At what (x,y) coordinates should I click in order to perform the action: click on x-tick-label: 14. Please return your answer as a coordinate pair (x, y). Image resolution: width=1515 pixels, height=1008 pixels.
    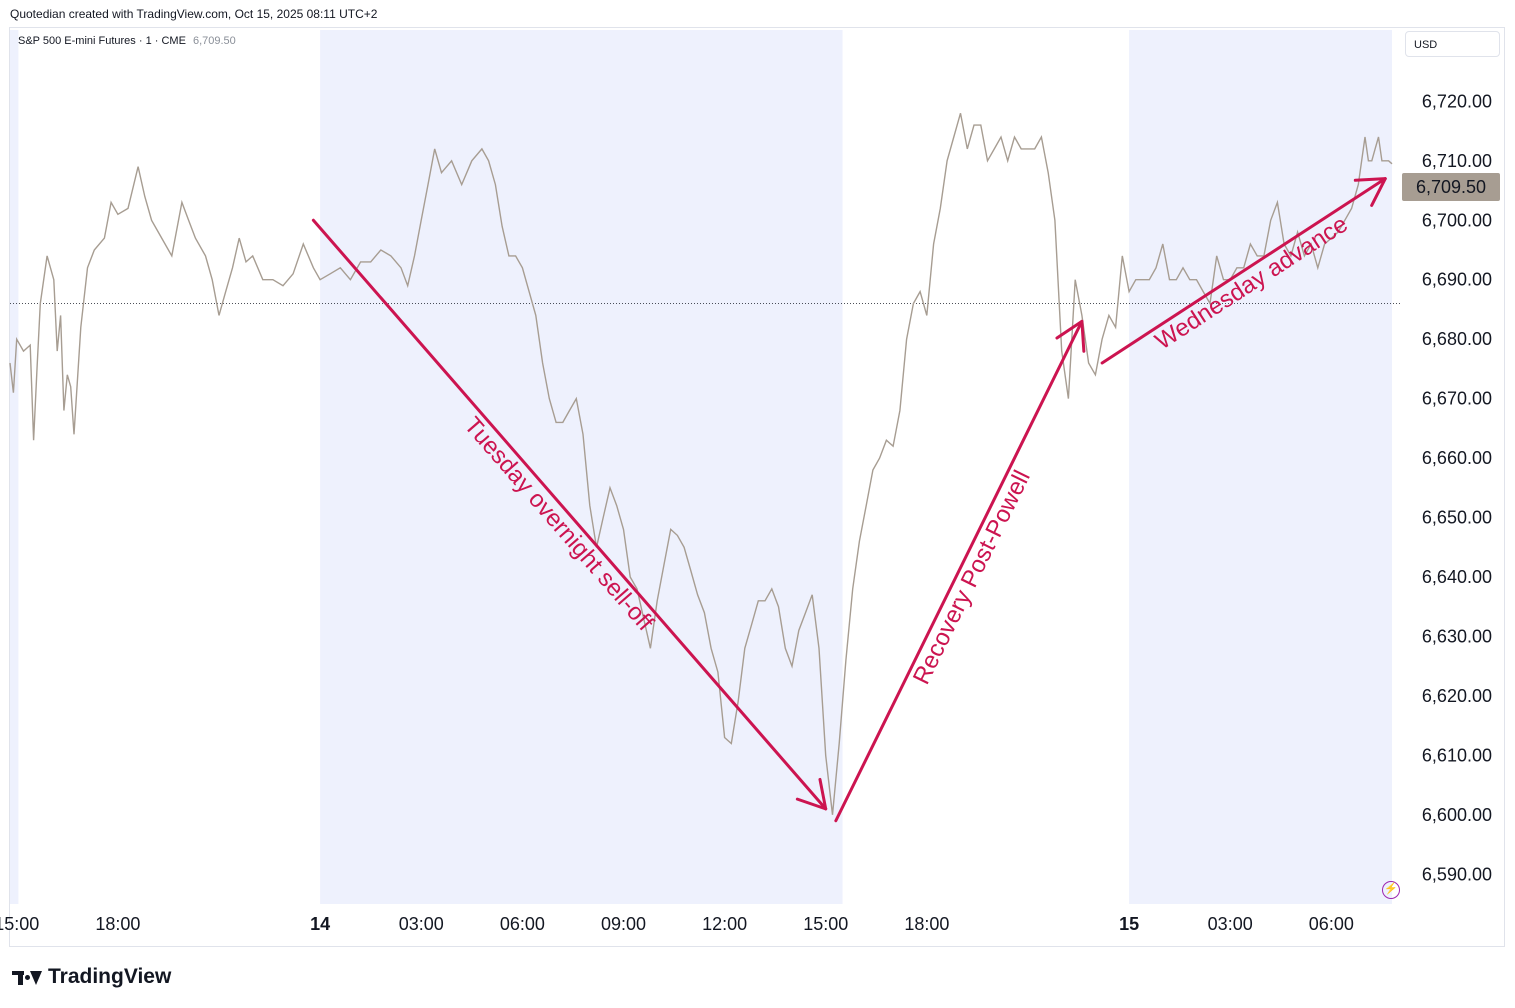
    Looking at the image, I should click on (320, 924).